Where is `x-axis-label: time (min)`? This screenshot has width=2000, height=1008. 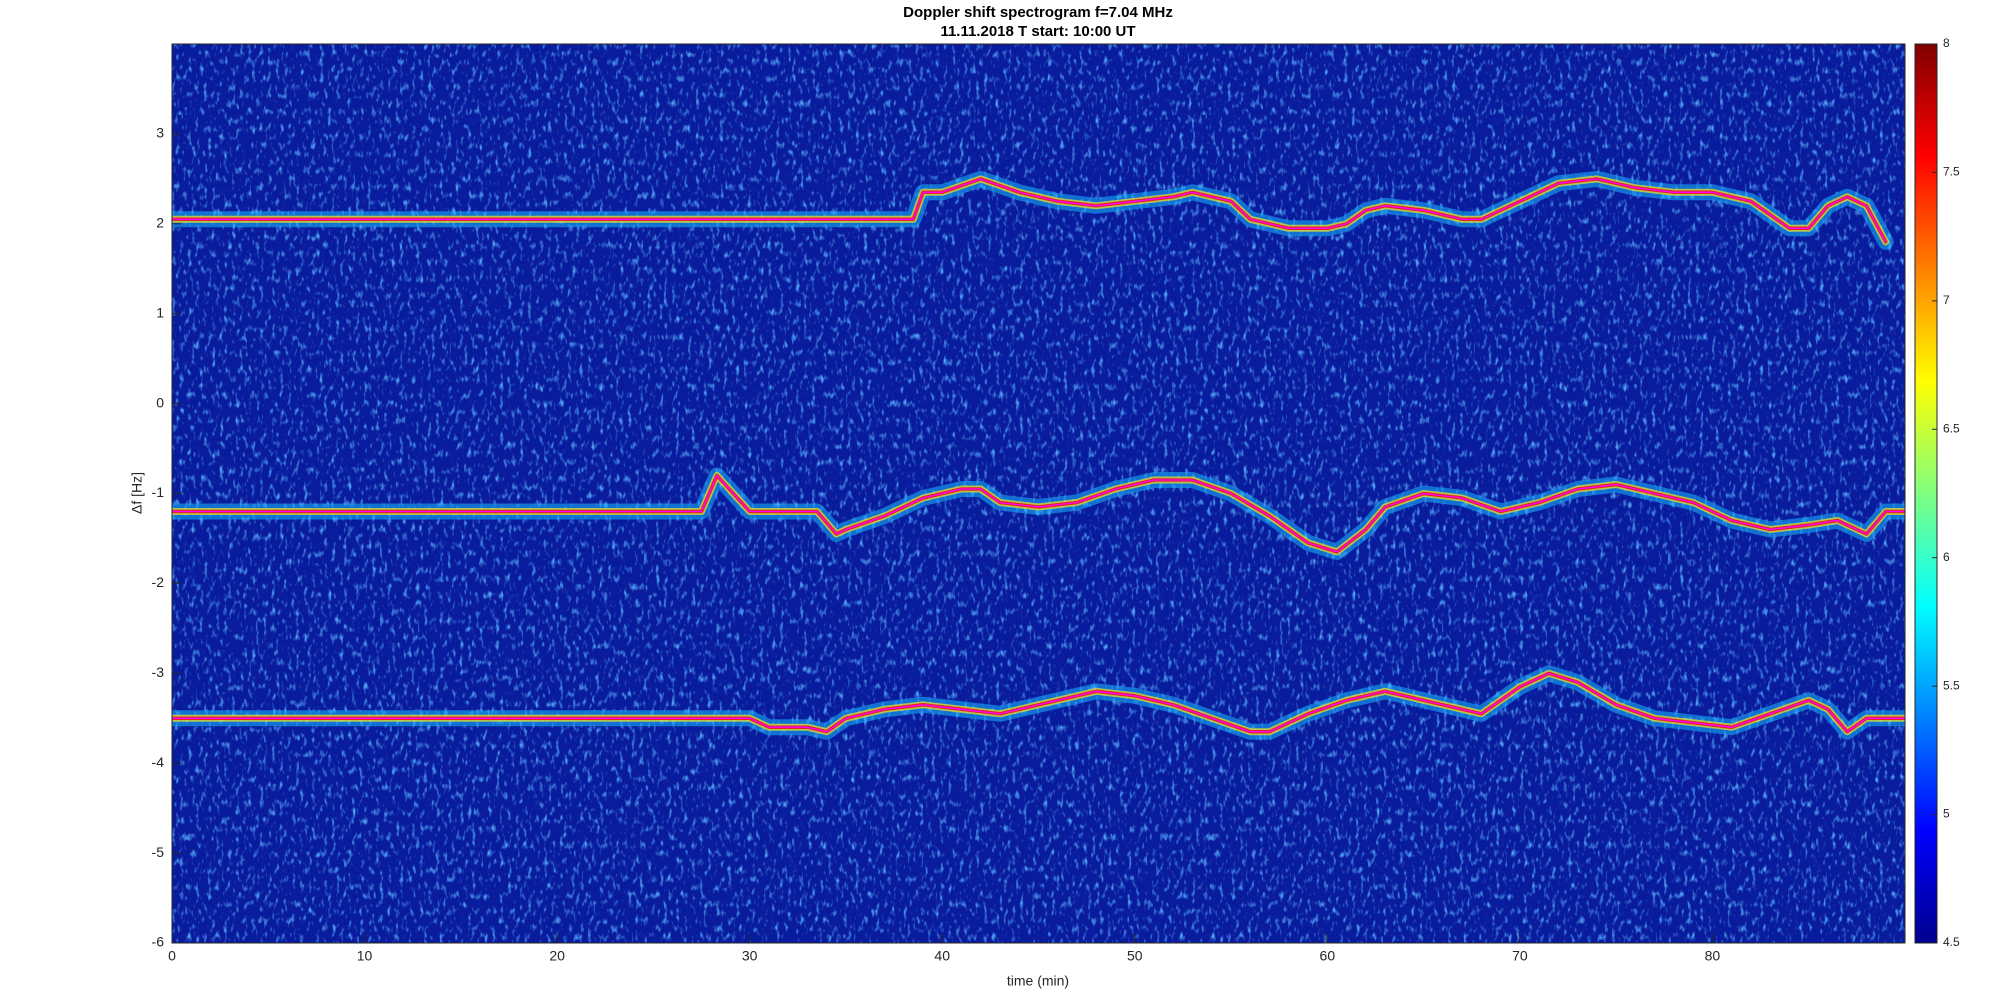
x-axis-label: time (min) is located at coordinates (1038, 981).